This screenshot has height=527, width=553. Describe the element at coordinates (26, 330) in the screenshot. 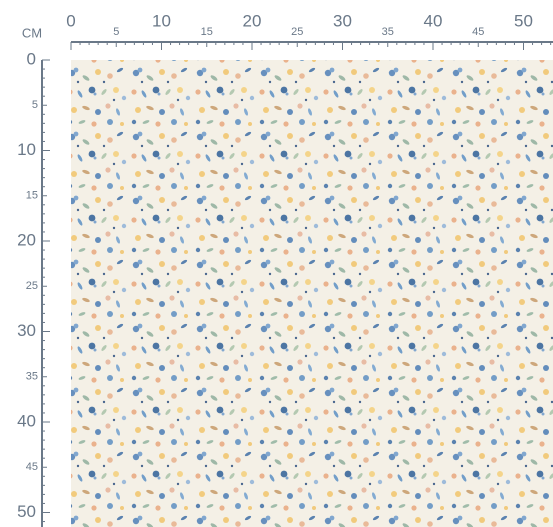

I see `left-ruler-label: 30` at that location.